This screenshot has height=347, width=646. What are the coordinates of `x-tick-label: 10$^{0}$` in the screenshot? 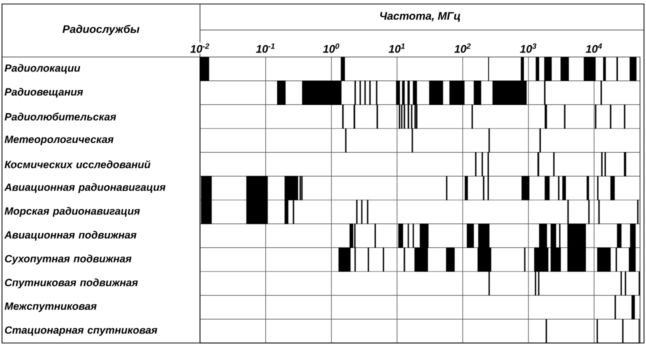 It's located at (331, 48).